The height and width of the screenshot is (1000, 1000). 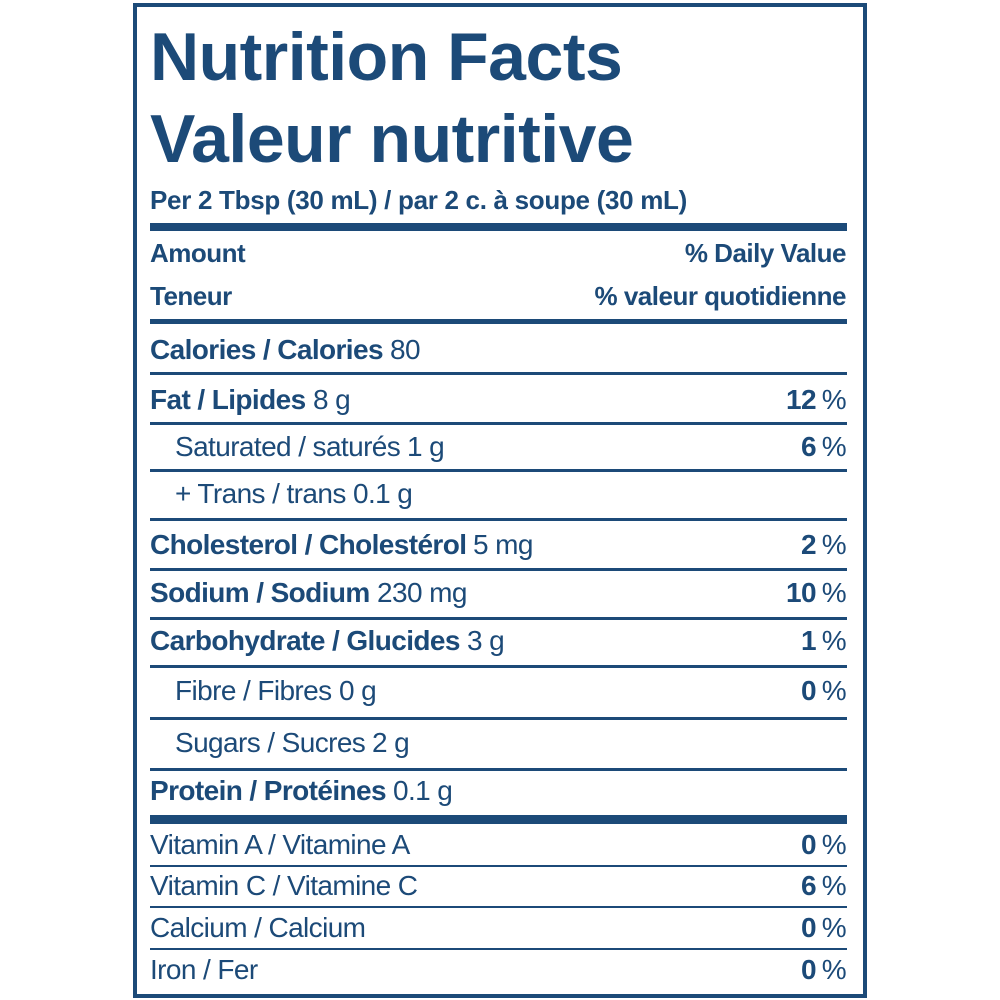 I want to click on nutrient-amount: 230 mg, so click(x=422, y=592).